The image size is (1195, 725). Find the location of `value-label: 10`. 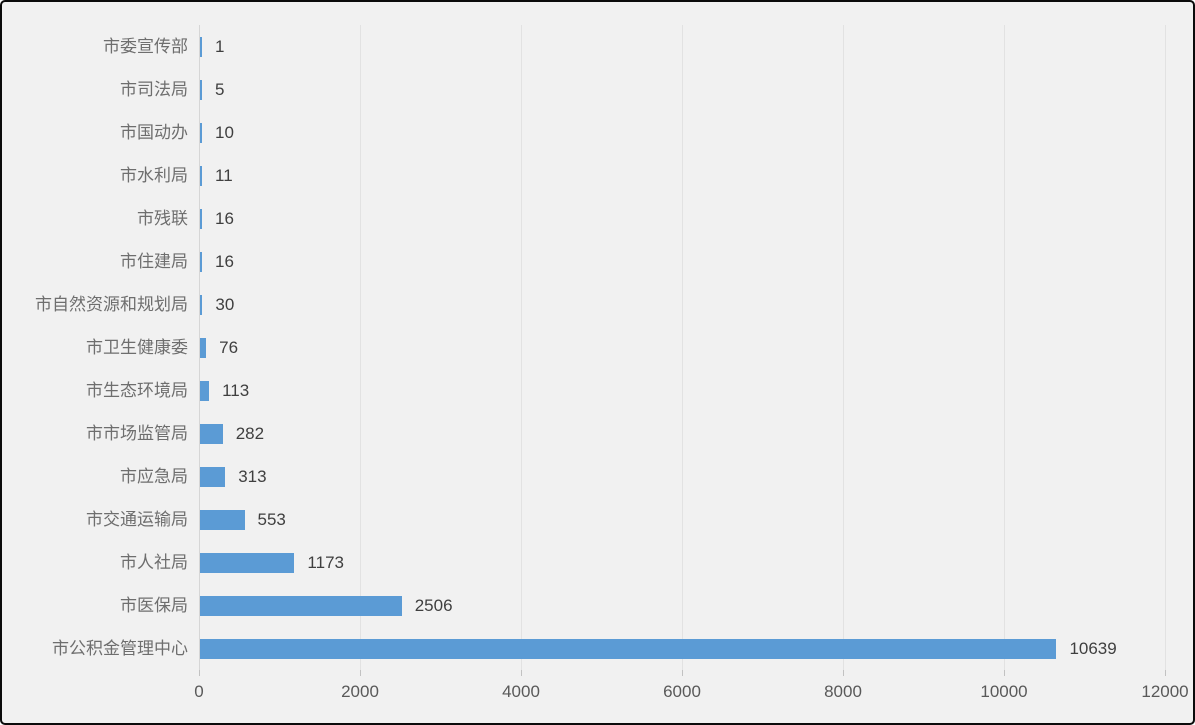

value-label: 10 is located at coordinates (224, 132).